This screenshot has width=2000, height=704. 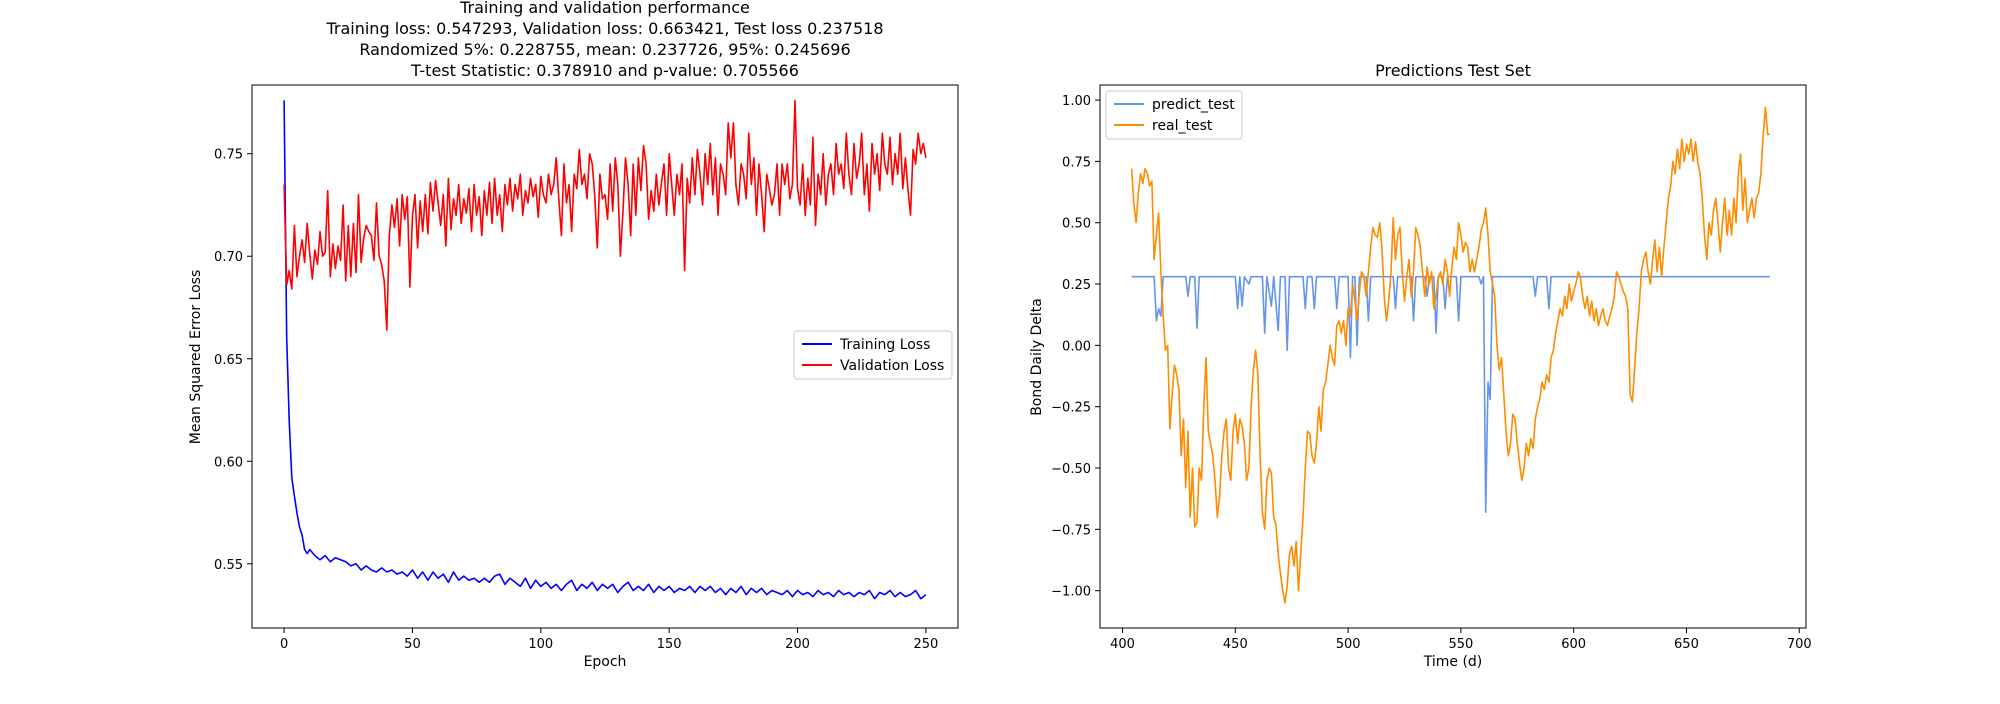 I want to click on training-y-tick-label: 0.65, so click(x=228, y=360).